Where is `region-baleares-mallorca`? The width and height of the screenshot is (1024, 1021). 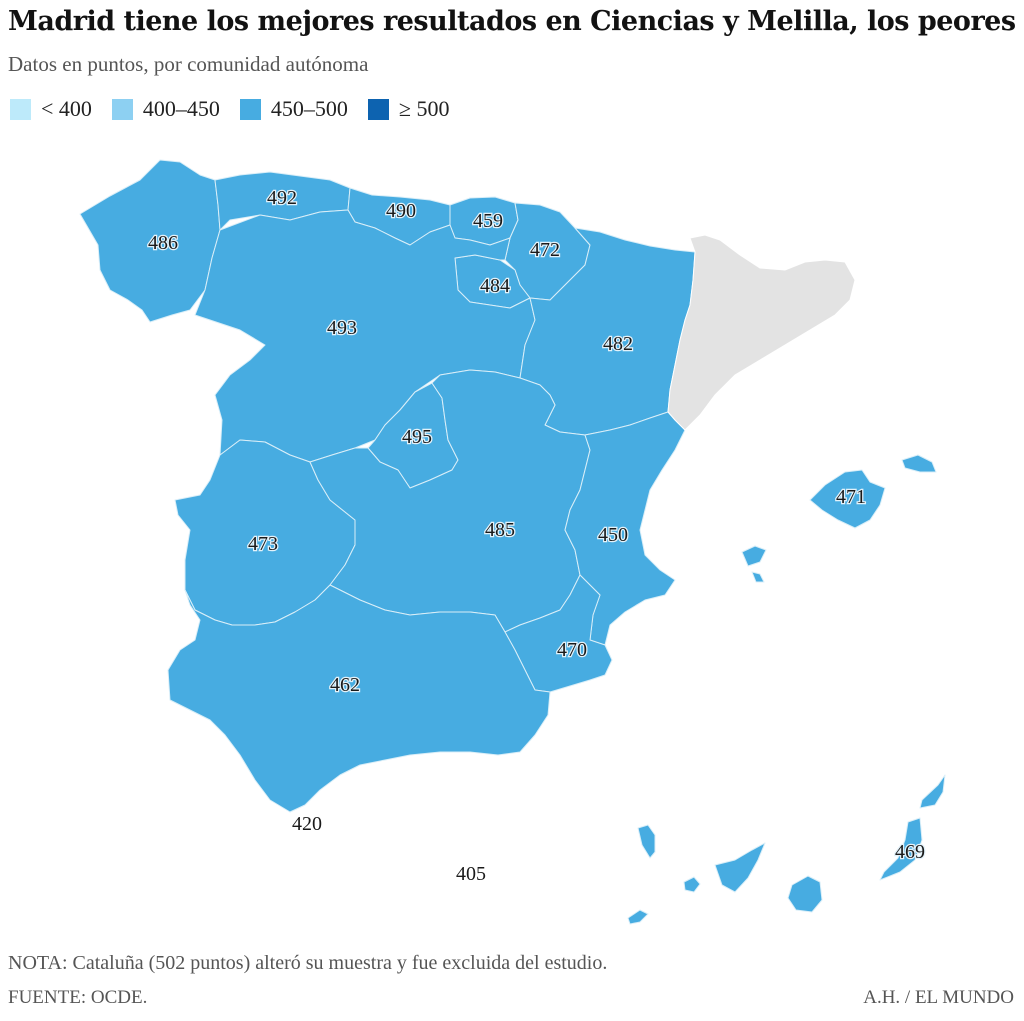
region-baleares-mallorca is located at coordinates (847, 499).